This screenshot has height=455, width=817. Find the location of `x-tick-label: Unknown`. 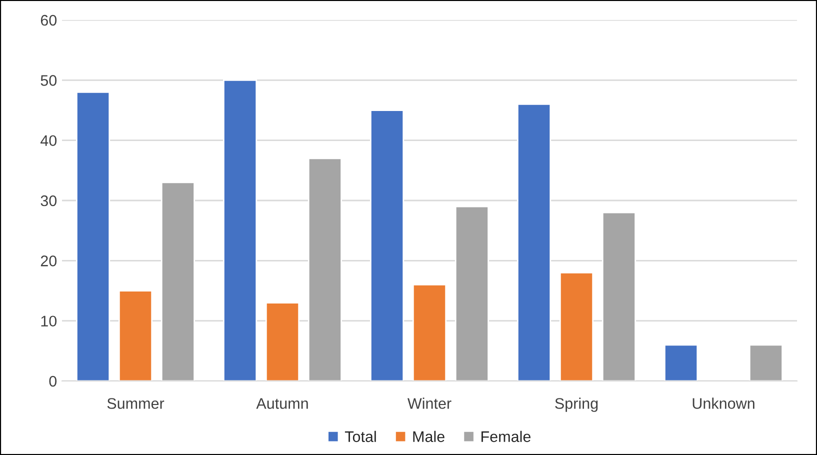

x-tick-label: Unknown is located at coordinates (723, 403).